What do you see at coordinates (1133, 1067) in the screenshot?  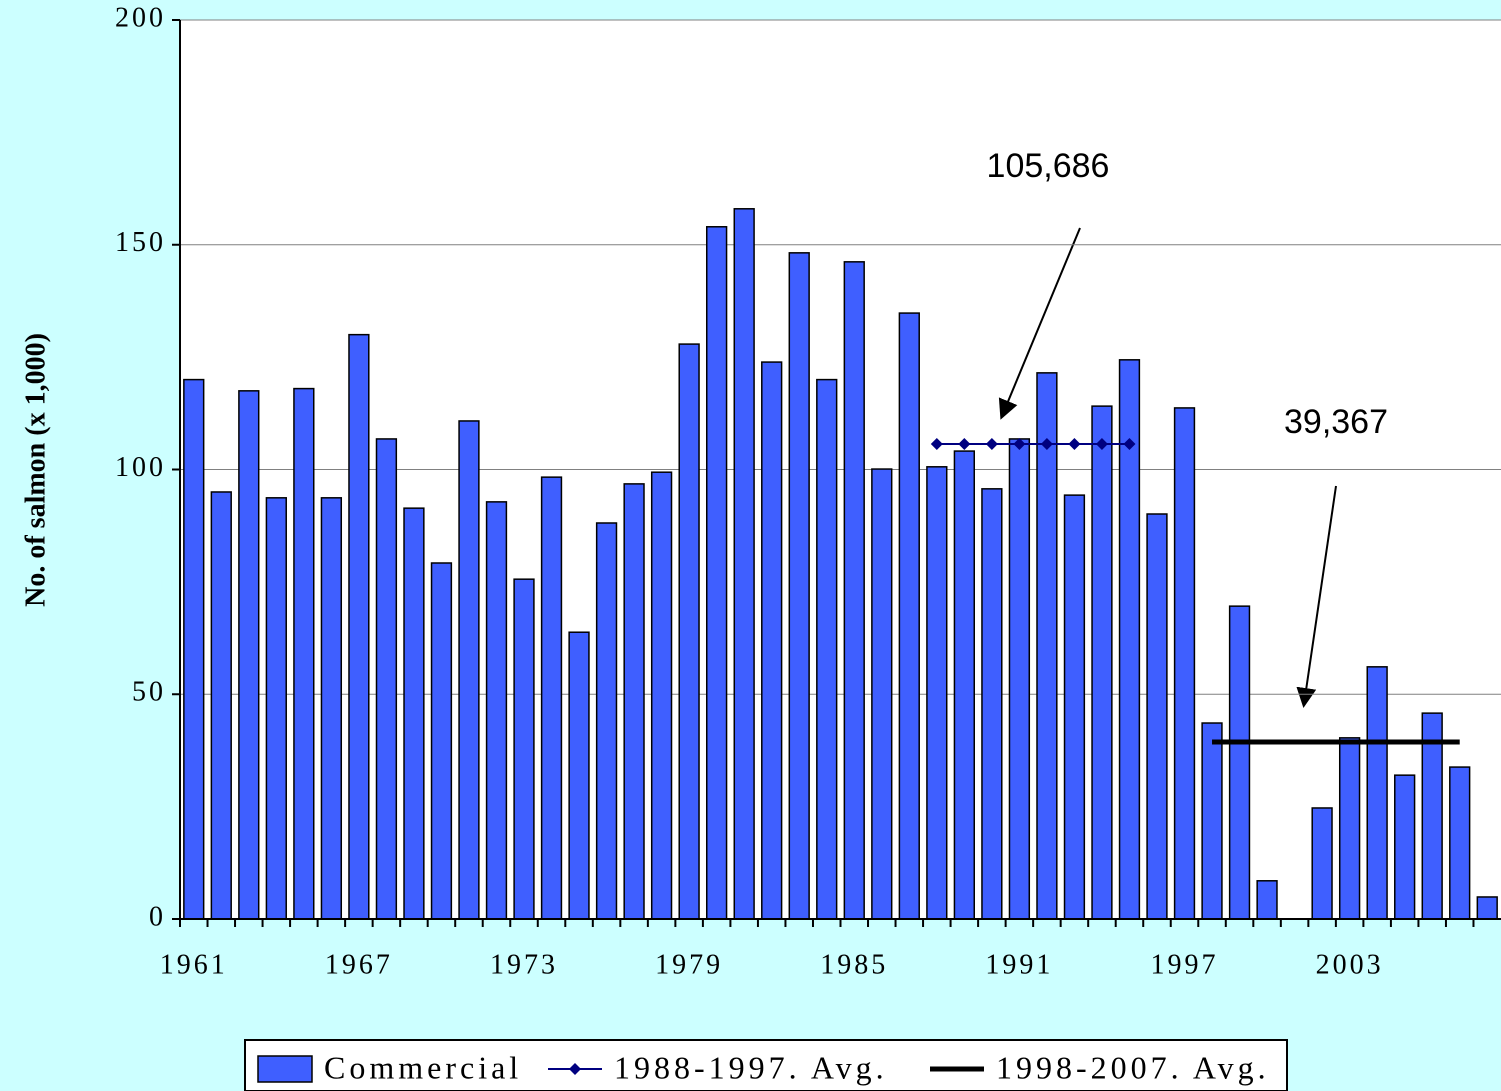 I see `legend-label: 1998-2007. Avg.` at bounding box center [1133, 1067].